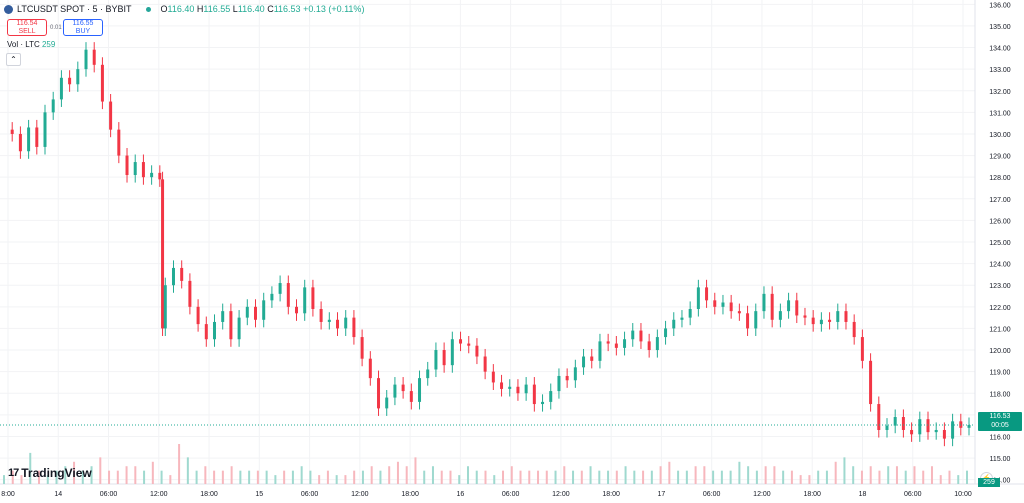 The height and width of the screenshot is (503, 1024). I want to click on y-tick-label: 114.00, so click(1000, 481).